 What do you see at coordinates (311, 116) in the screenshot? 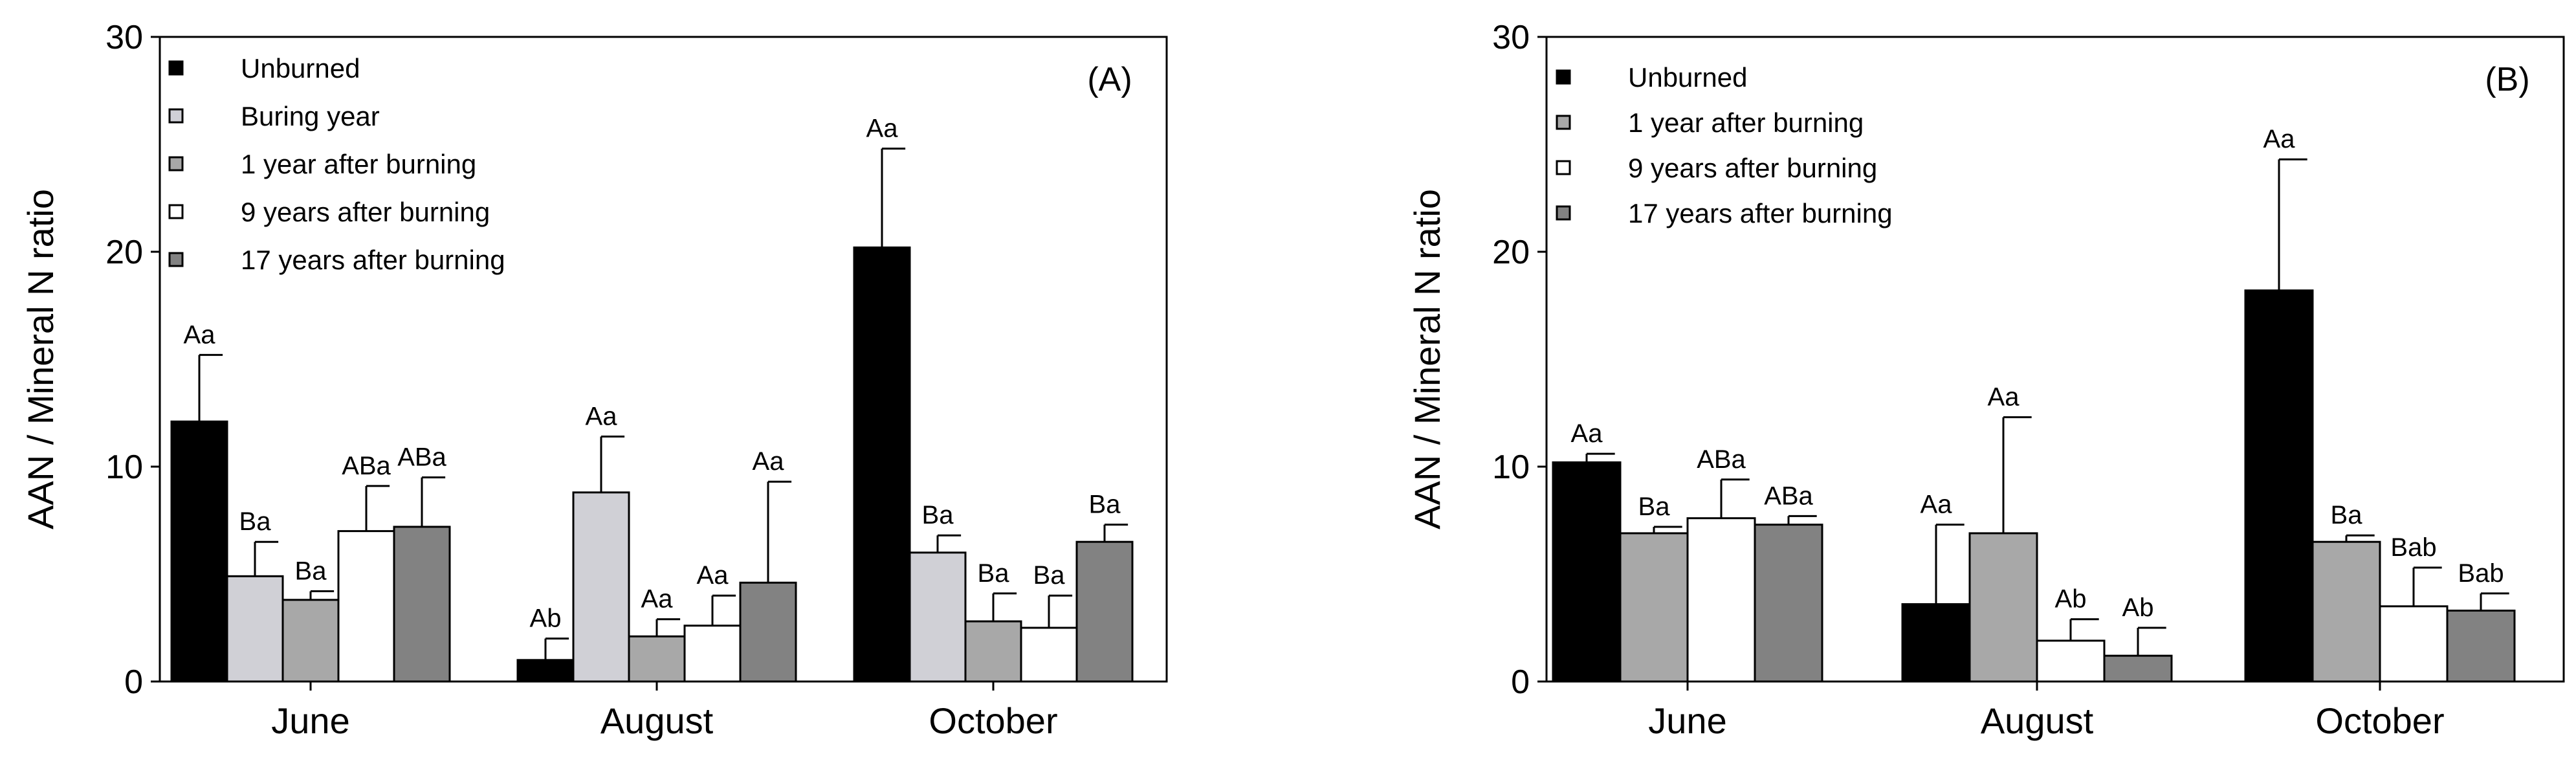
I see `legend-label: Buring year` at bounding box center [311, 116].